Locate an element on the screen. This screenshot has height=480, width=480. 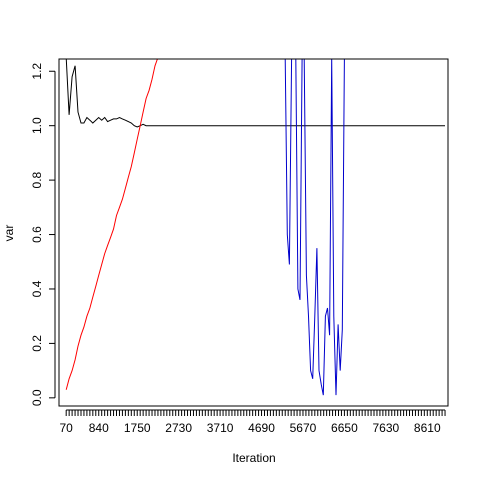
x-axis-label: Iteration is located at coordinates (253, 458).